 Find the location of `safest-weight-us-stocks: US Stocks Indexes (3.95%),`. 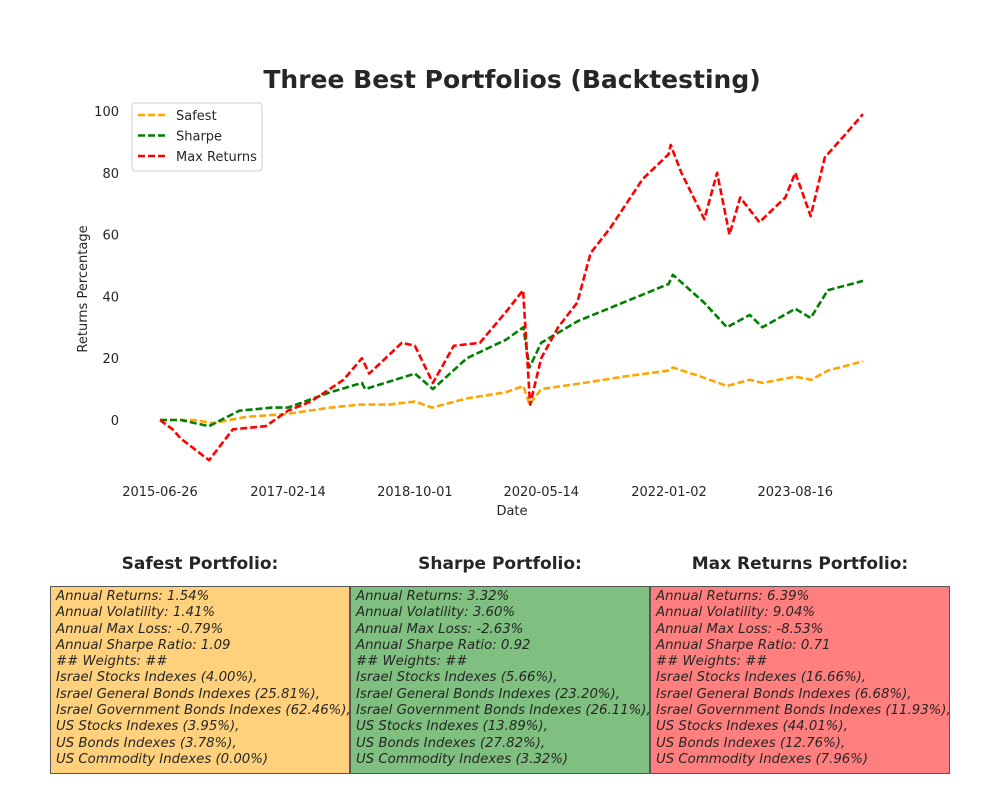

safest-weight-us-stocks: US Stocks Indexes (3.95%), is located at coordinates (148, 727).